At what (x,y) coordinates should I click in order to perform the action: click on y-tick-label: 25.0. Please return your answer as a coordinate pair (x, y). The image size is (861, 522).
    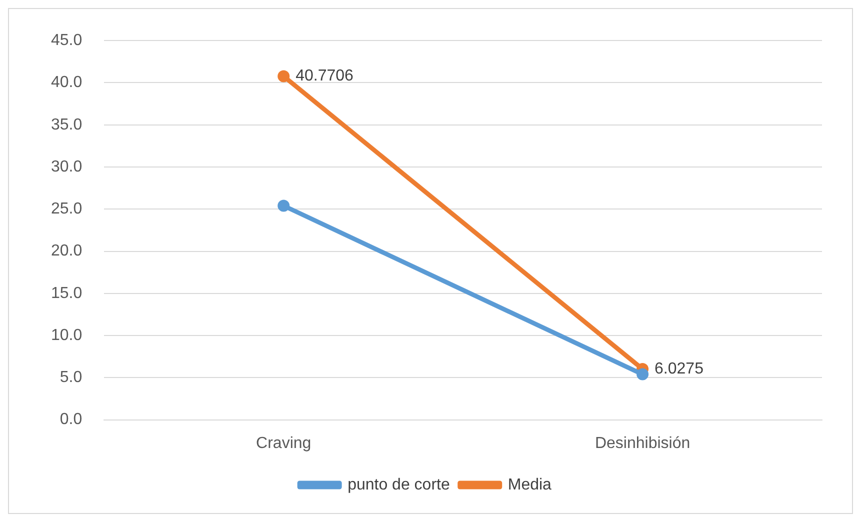
    Looking at the image, I should click on (66, 209).